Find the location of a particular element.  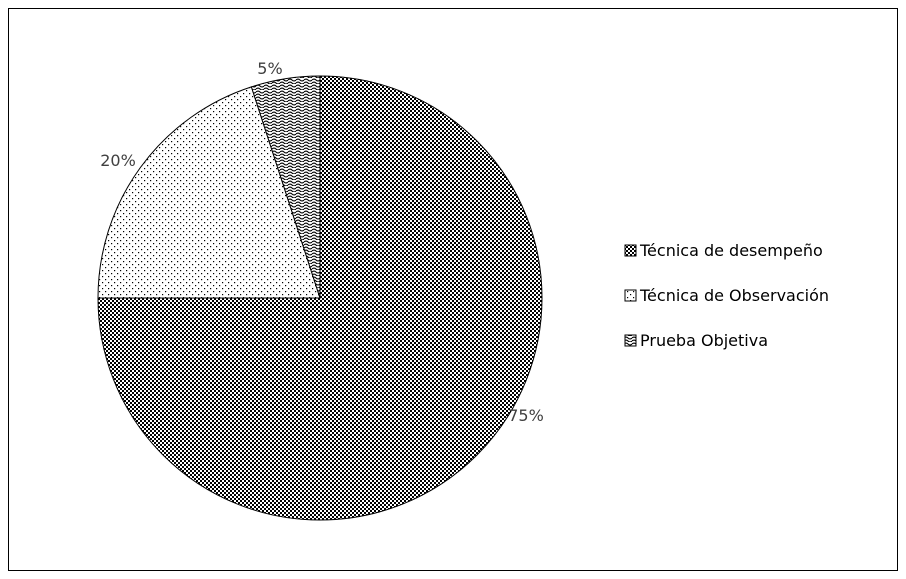

legend-label-tecnica-de-observacion: Técnica de Observación is located at coordinates (734, 295).